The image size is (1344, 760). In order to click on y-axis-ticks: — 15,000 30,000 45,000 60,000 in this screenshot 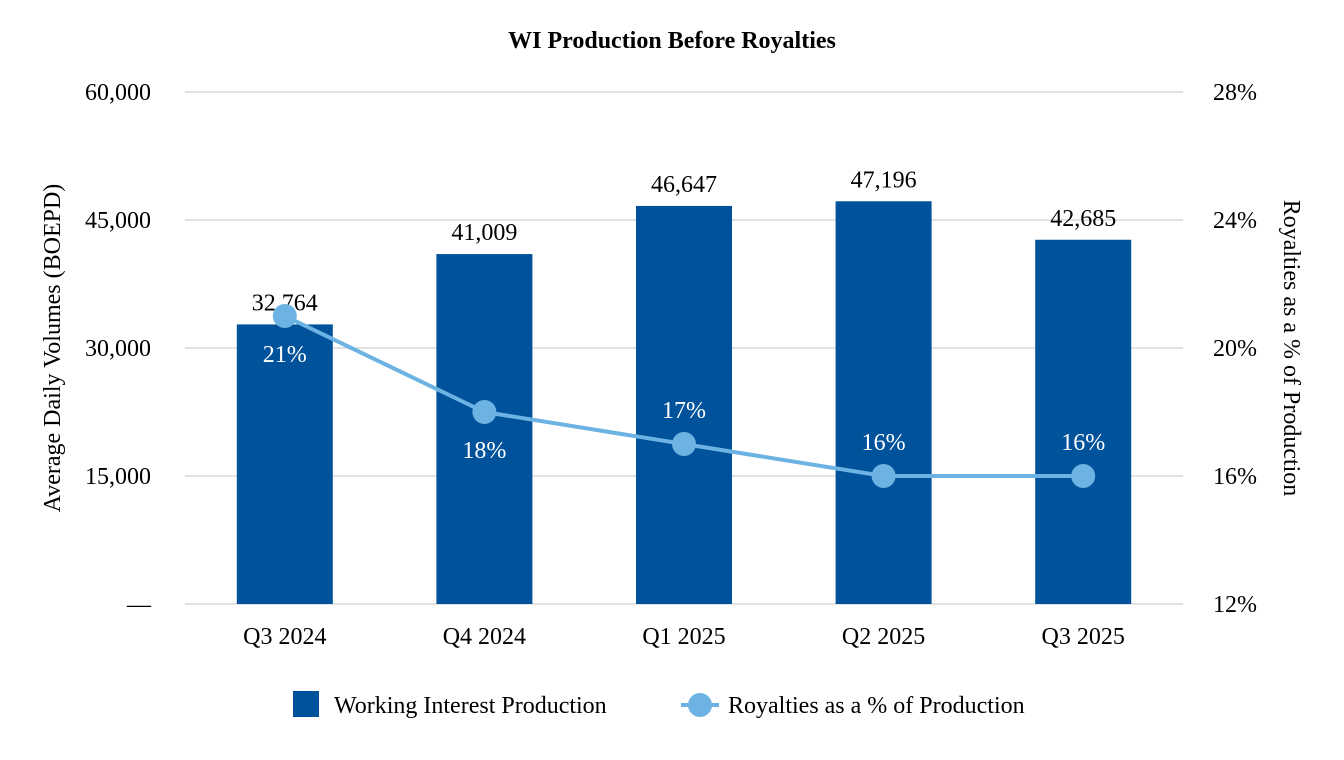, I will do `click(118, 349)`.